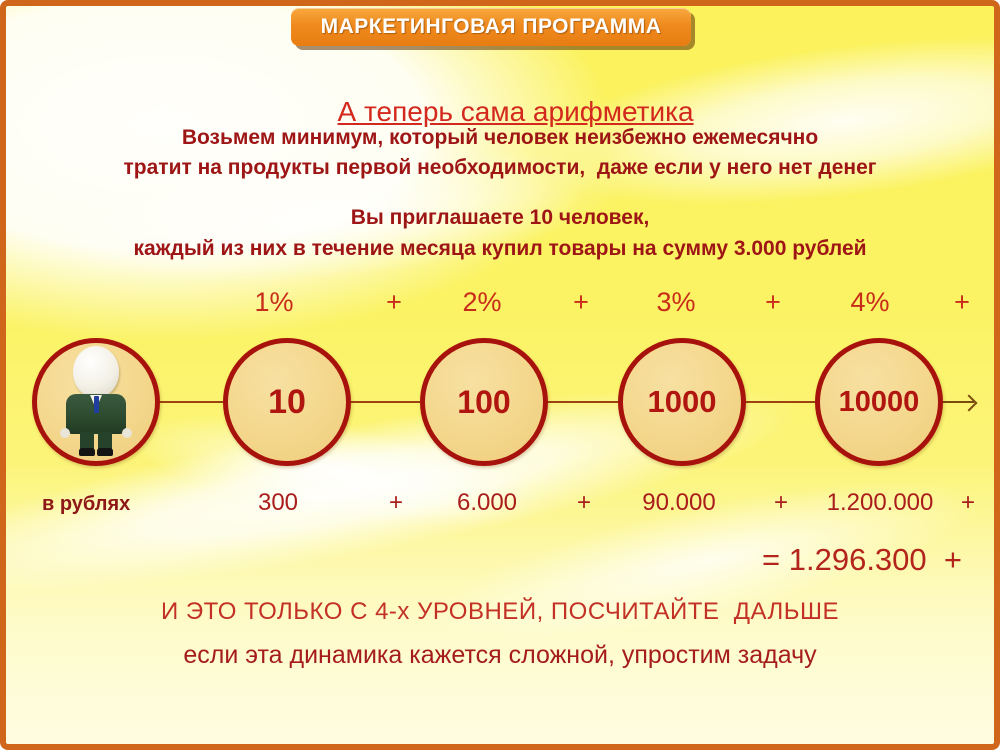  What do you see at coordinates (870, 302) in the screenshot?
I see `percent-level-4: 4%` at bounding box center [870, 302].